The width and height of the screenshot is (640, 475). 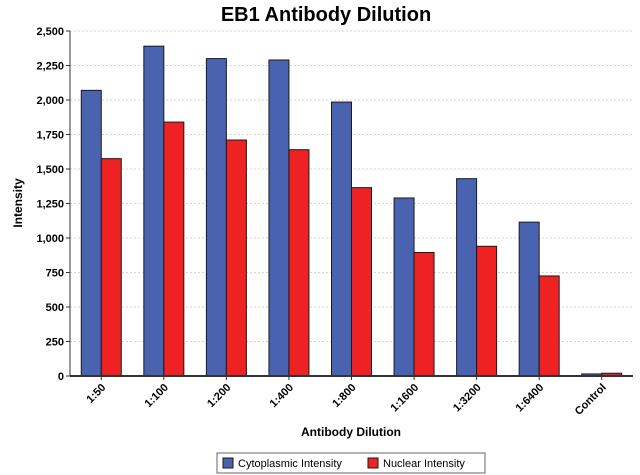 What do you see at coordinates (50, 170) in the screenshot?
I see `y-tick-label: 1,500` at bounding box center [50, 170].